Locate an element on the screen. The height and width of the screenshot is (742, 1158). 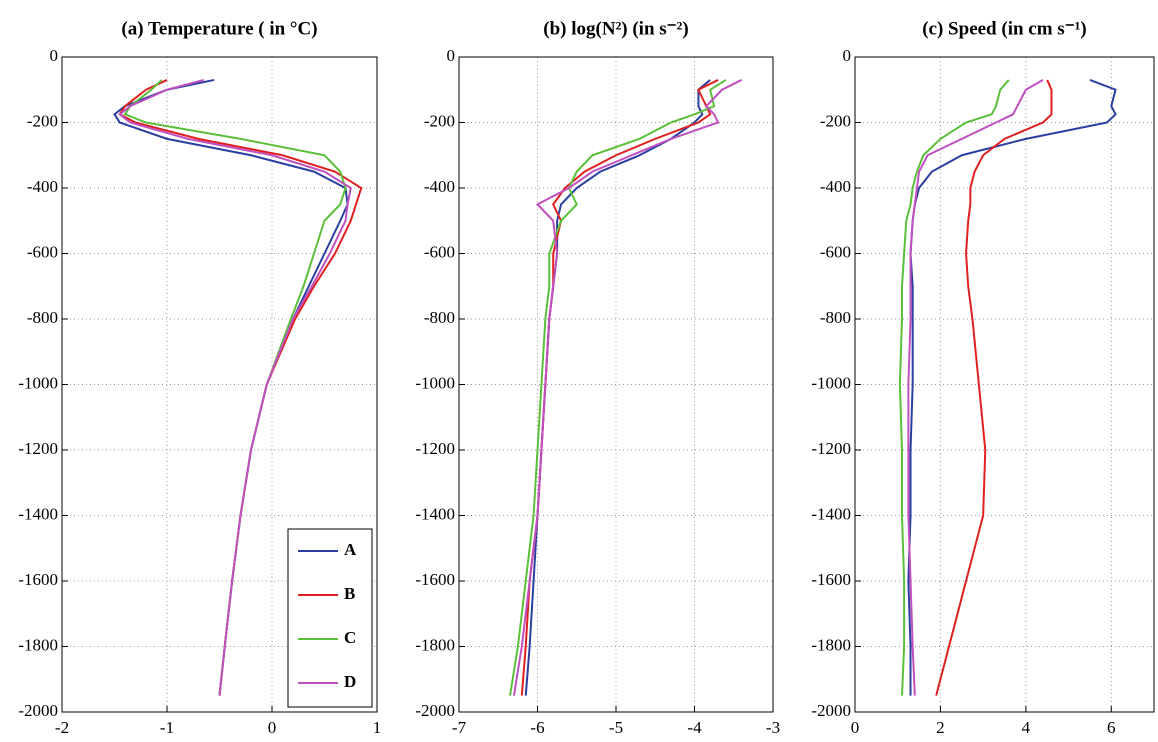
x-tick-label: 6 is located at coordinates (1111, 727).